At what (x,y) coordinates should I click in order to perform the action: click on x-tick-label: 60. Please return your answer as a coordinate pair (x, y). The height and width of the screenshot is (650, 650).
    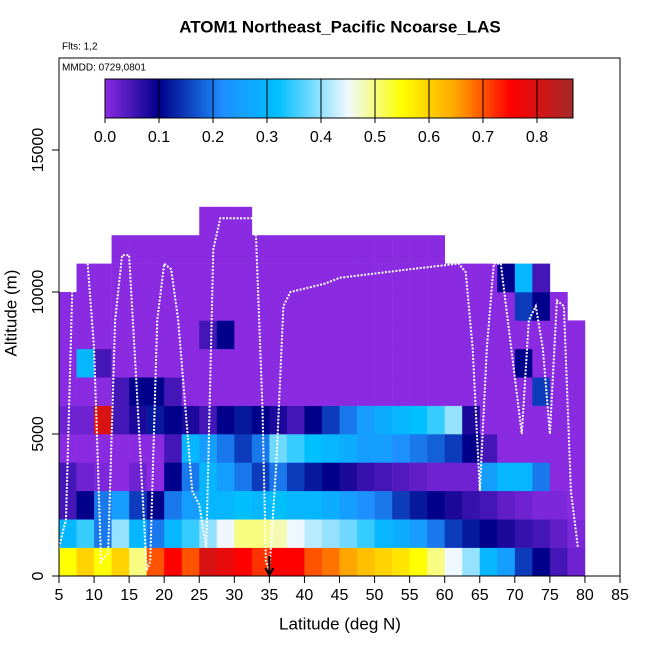
    Looking at the image, I should click on (445, 595).